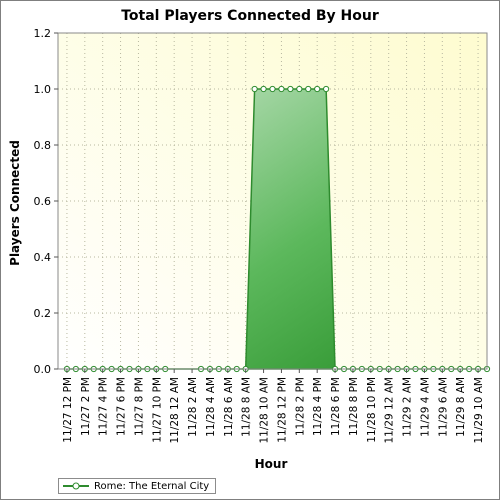 This screenshot has height=500, width=500. I want to click on x-tick-label: 11/28 12 AM, so click(175, 410).